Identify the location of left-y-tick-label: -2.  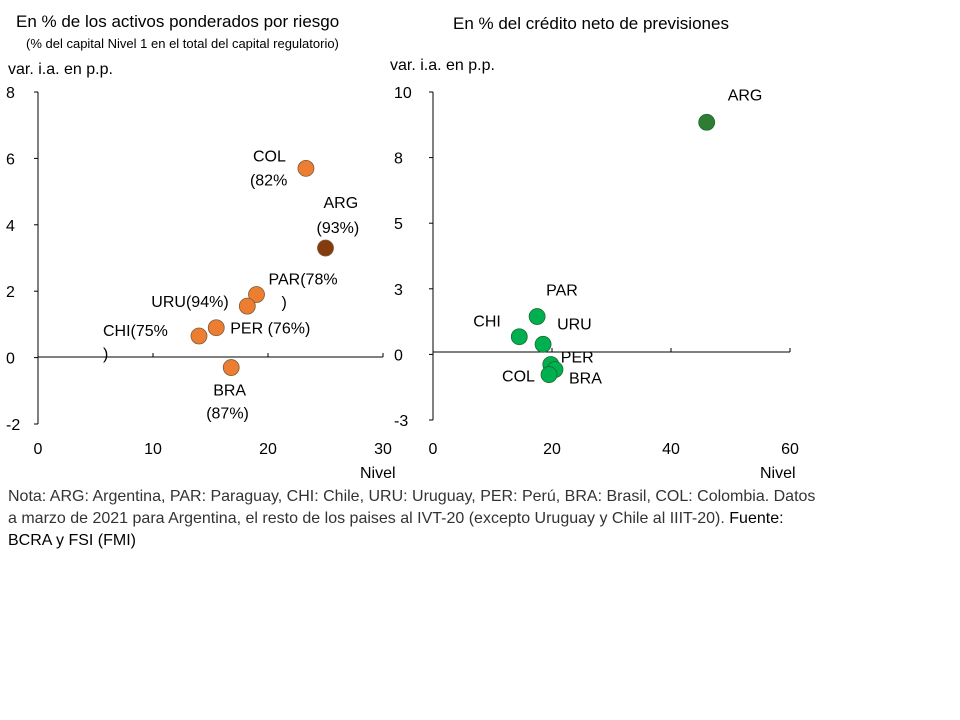
(13, 425).